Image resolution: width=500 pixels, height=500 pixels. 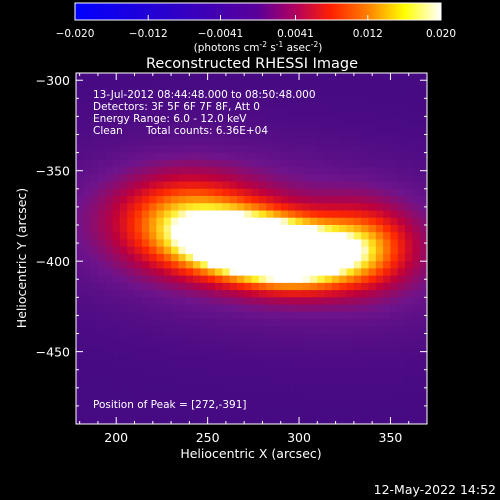 I want to click on x-tick-label: 200, so click(x=116, y=437).